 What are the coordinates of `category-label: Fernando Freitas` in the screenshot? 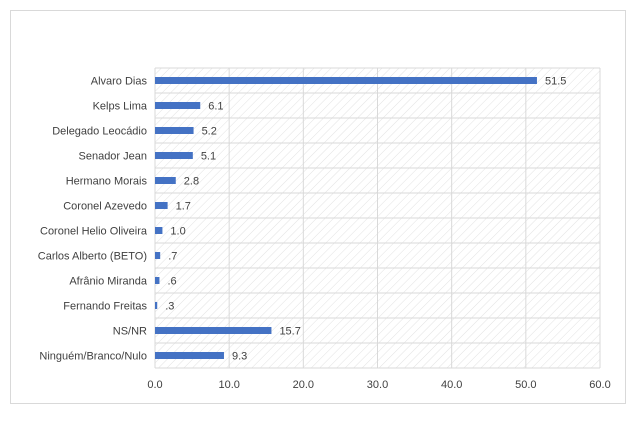 It's located at (105, 307).